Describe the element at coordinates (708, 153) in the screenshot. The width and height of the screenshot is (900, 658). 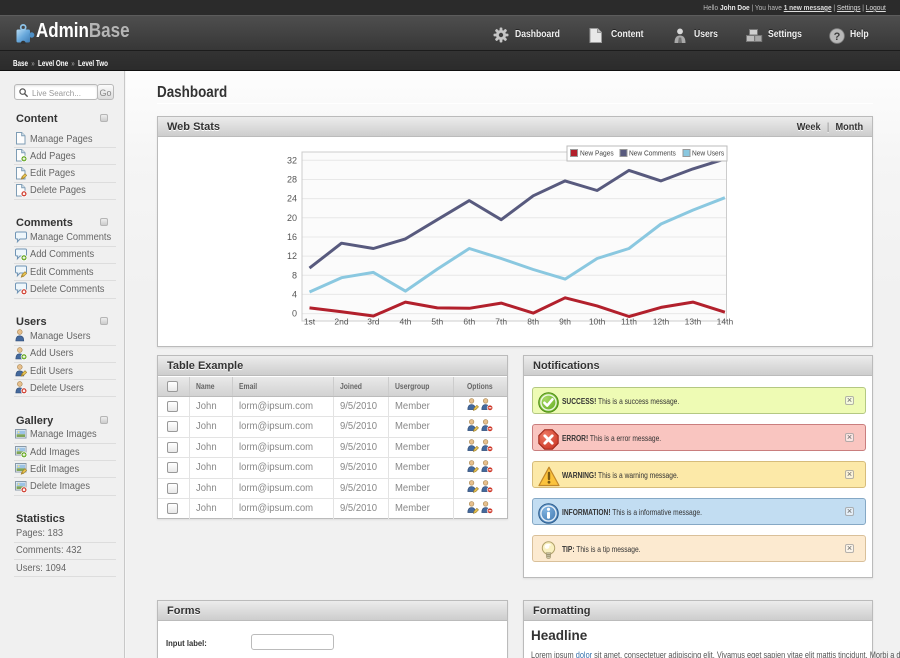
I see `svg-text: New Users` at that location.